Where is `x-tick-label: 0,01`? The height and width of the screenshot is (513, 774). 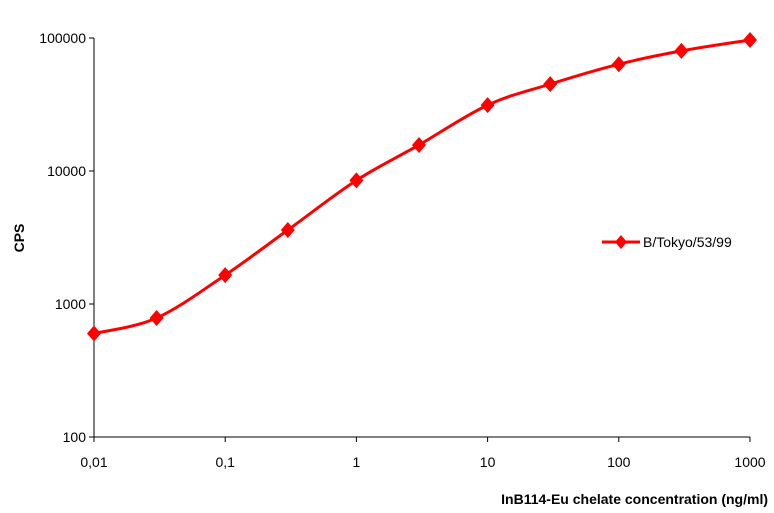 x-tick-label: 0,01 is located at coordinates (93, 462).